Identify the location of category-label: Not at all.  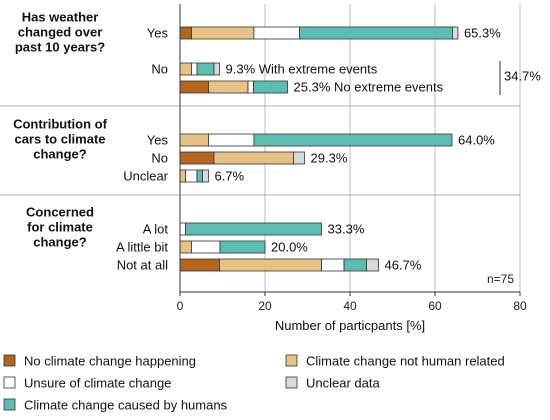
(142, 265).